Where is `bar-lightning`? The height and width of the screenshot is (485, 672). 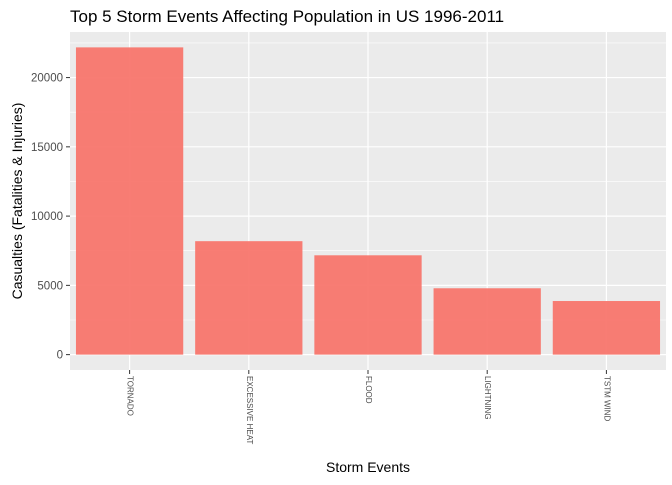 bar-lightning is located at coordinates (487, 321).